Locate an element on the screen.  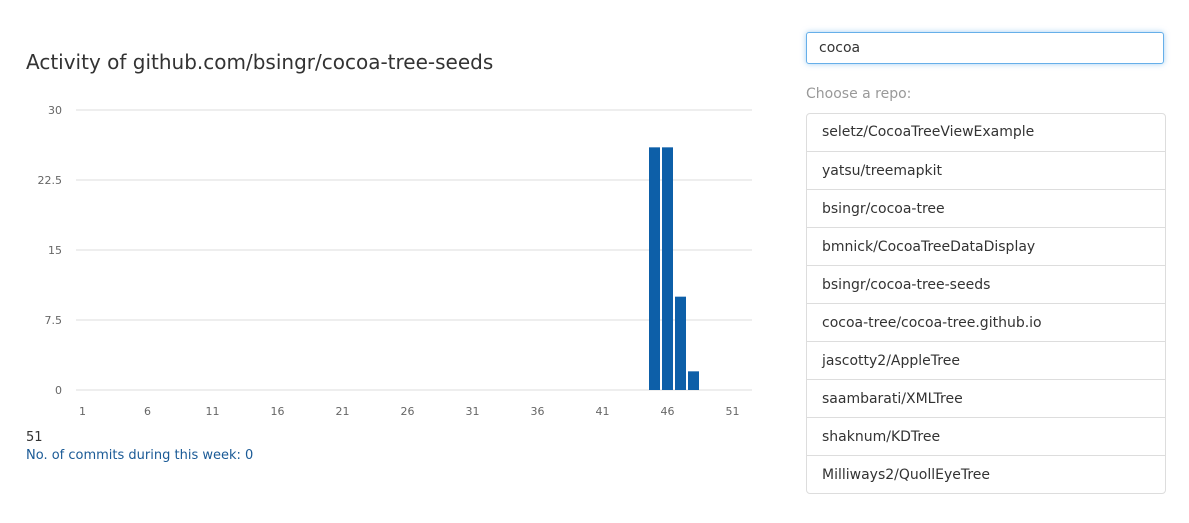
x-tick-label: 51 is located at coordinates (733, 411).